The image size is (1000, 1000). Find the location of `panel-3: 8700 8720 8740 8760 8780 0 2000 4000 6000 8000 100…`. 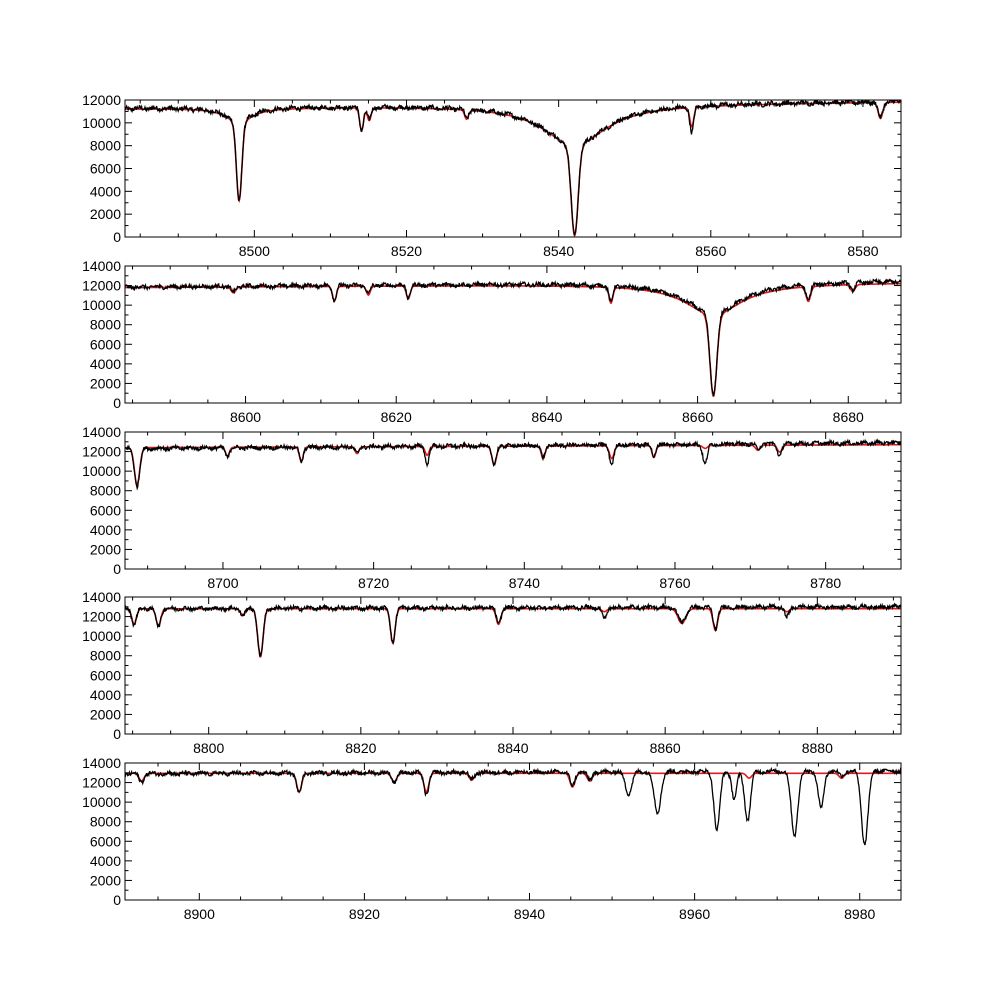

panel-3: 8700 8720 8740 8760 8780 0 2000 4000 6000 8000 100… is located at coordinates (492, 507).